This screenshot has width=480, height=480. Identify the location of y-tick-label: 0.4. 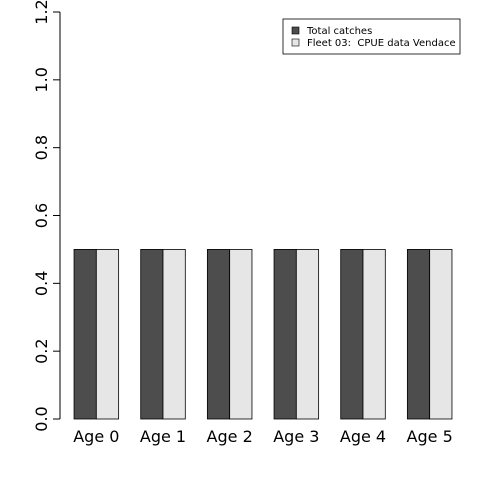
(41, 283).